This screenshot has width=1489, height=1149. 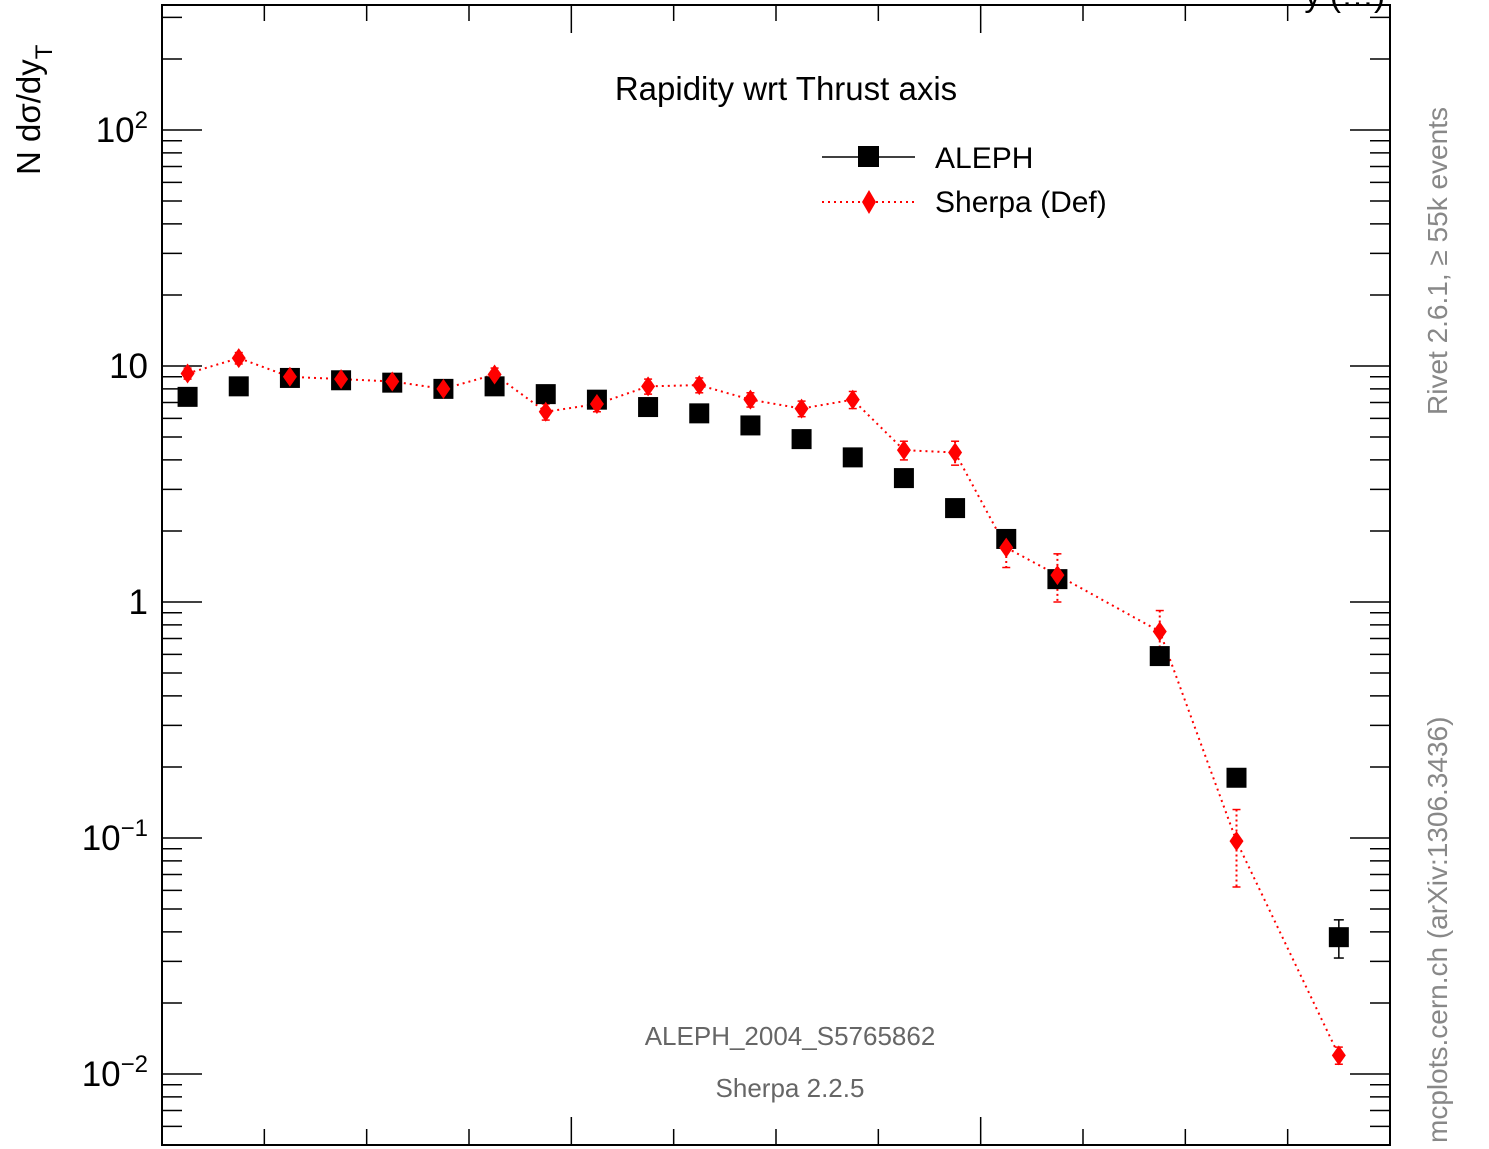 I want to click on y-tick-label: 1, so click(x=138, y=602).